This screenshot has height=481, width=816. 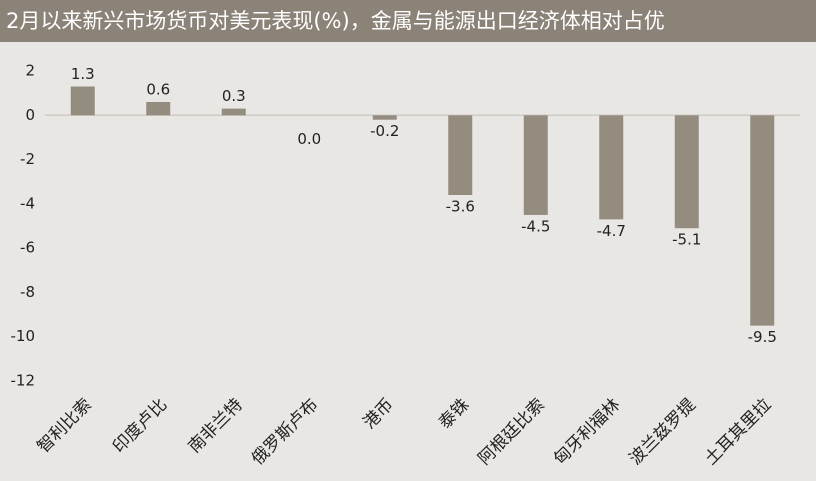 What do you see at coordinates (30, 71) in the screenshot?
I see `y-tick-label: 2` at bounding box center [30, 71].